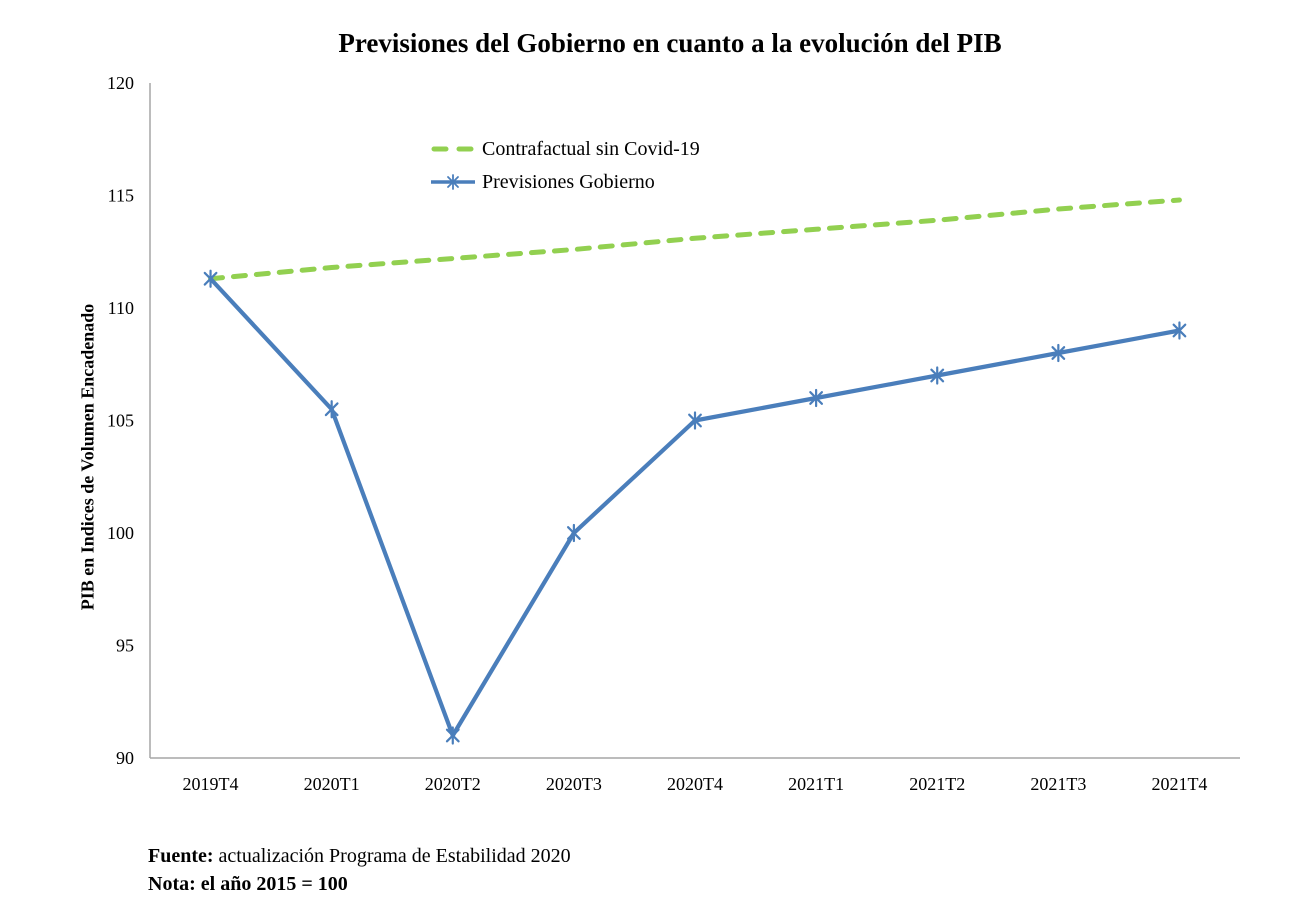 Image resolution: width=1311 pixels, height=920 pixels. What do you see at coordinates (1179, 784) in the screenshot?
I see `x-tick-label: 2021T4` at bounding box center [1179, 784].